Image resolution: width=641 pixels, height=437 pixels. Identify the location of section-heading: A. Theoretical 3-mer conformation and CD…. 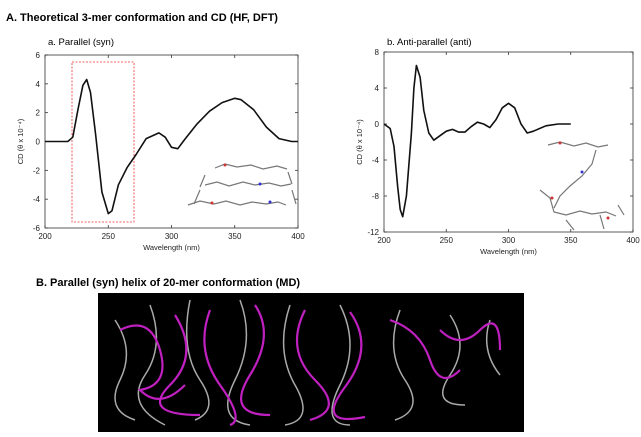
(142, 18).